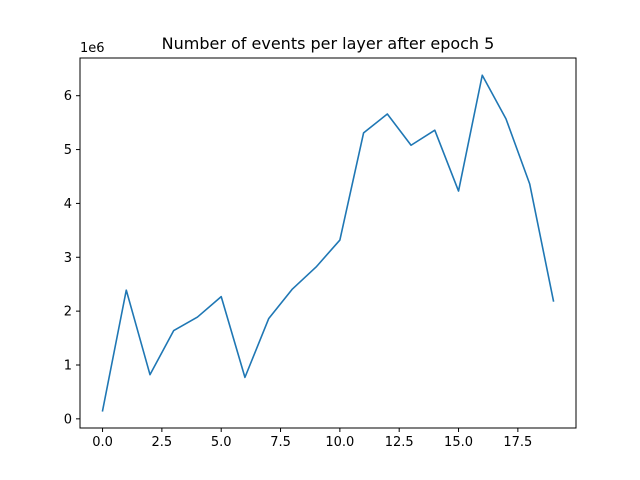 Image resolution: width=640 pixels, height=480 pixels. Describe the element at coordinates (328, 43) in the screenshot. I see `chart-title: Number of events per layer after epoch 5` at that location.